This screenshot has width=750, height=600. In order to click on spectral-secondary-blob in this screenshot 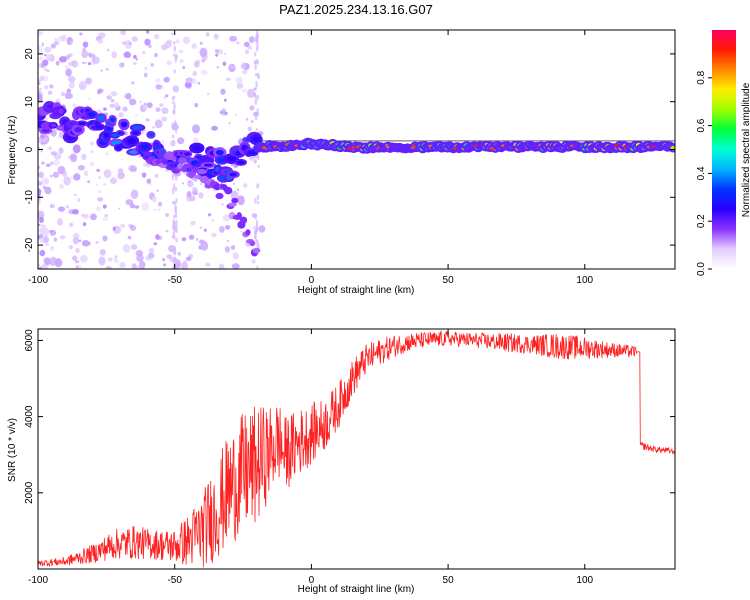, I will do `click(202, 171)`.